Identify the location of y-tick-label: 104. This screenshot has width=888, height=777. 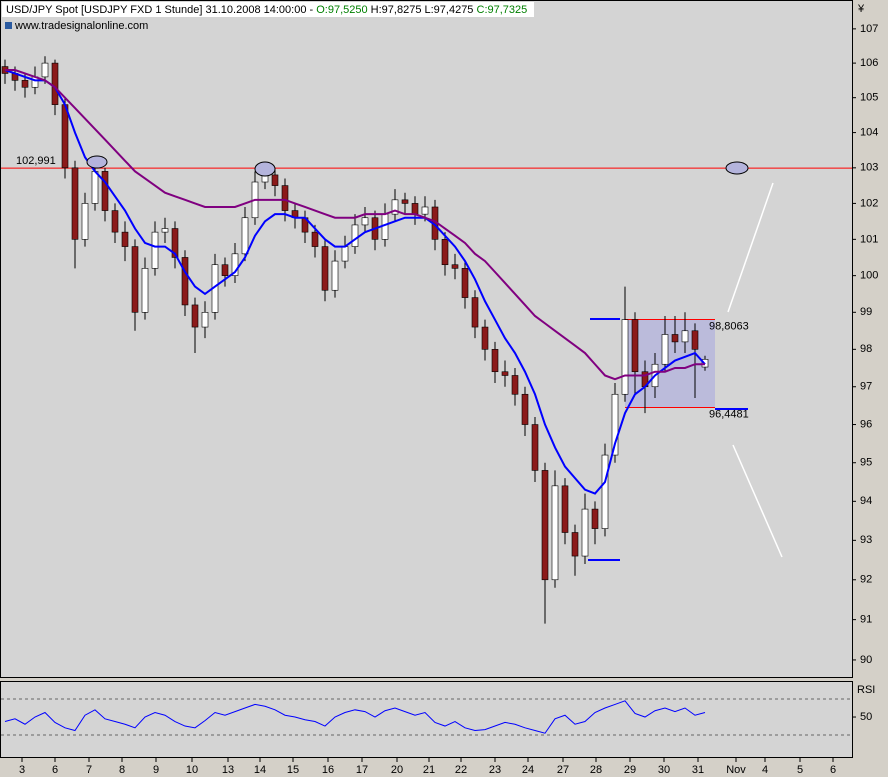
(869, 132).